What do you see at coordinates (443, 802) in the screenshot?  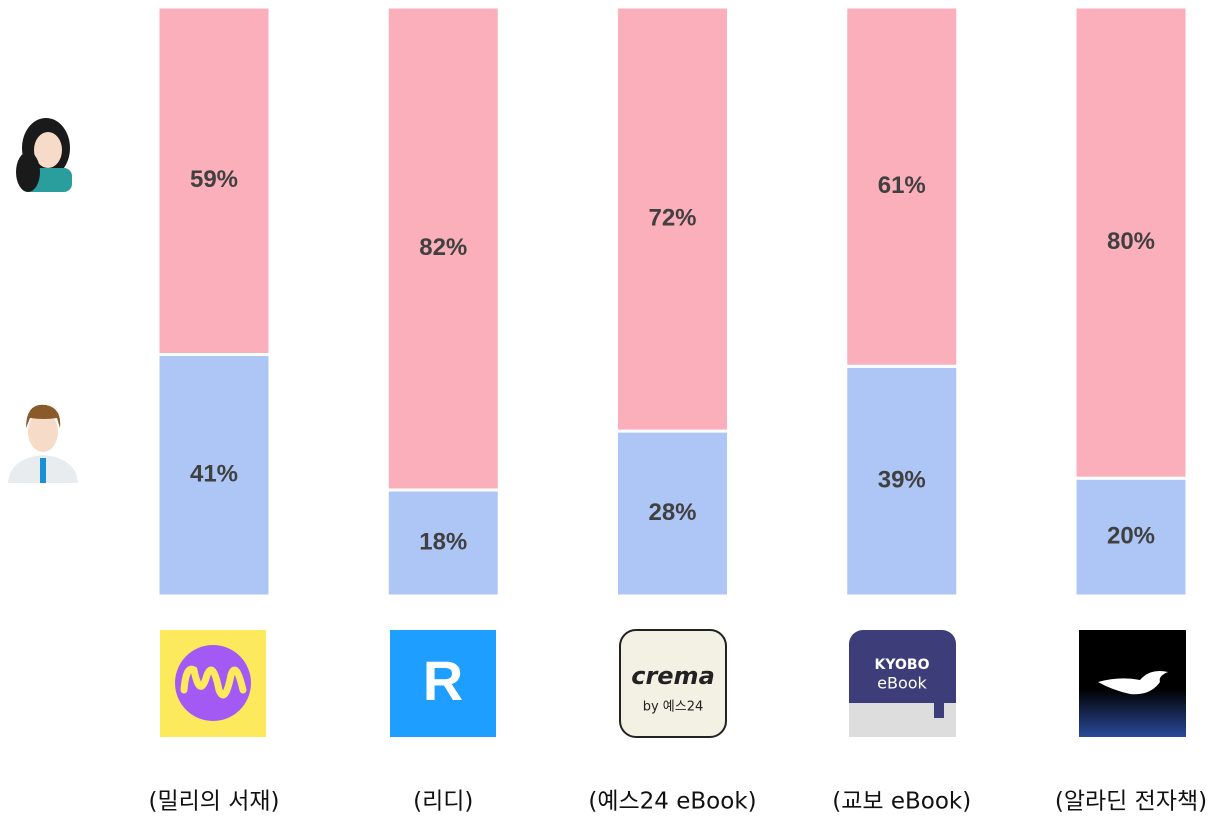 I see `category-label: (리디)` at bounding box center [443, 802].